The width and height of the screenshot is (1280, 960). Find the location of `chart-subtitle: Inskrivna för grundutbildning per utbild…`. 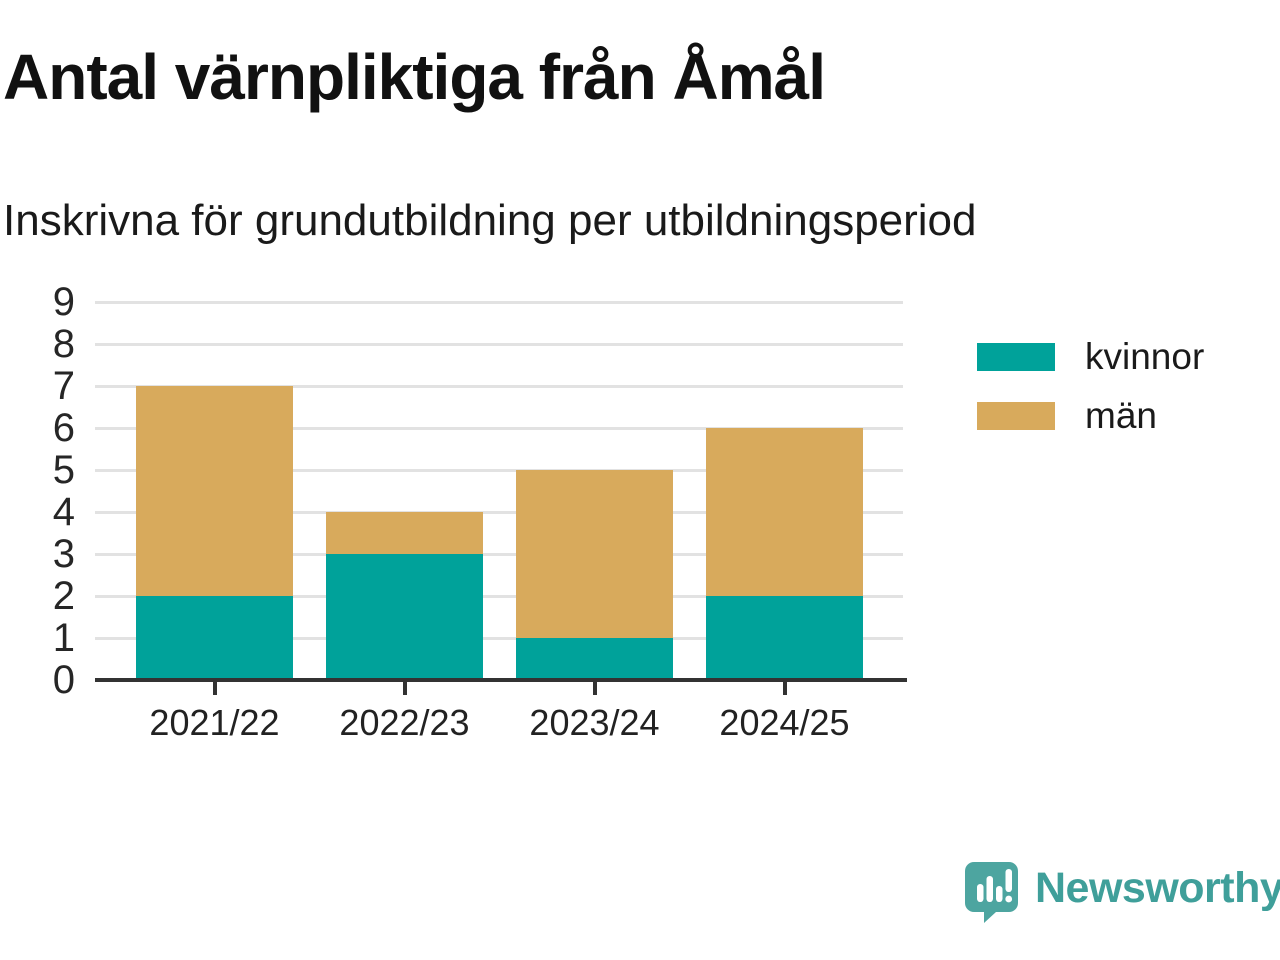

chart-subtitle: Inskrivna för grundutbildning per utbild… is located at coordinates (490, 220).